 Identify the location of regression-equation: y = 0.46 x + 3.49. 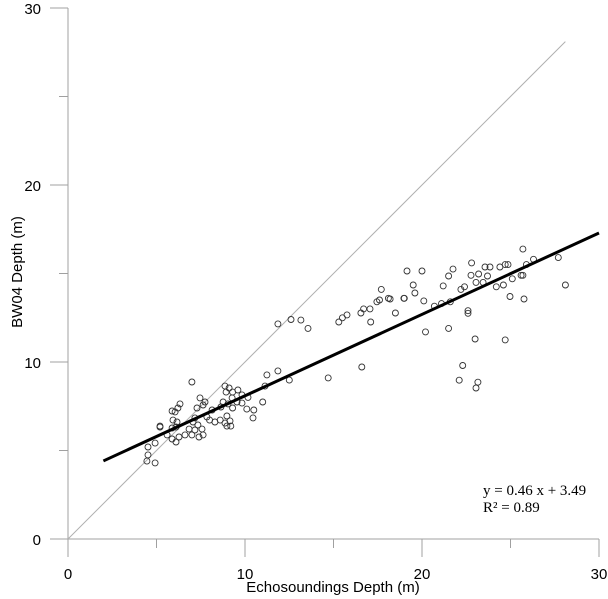
(534, 491).